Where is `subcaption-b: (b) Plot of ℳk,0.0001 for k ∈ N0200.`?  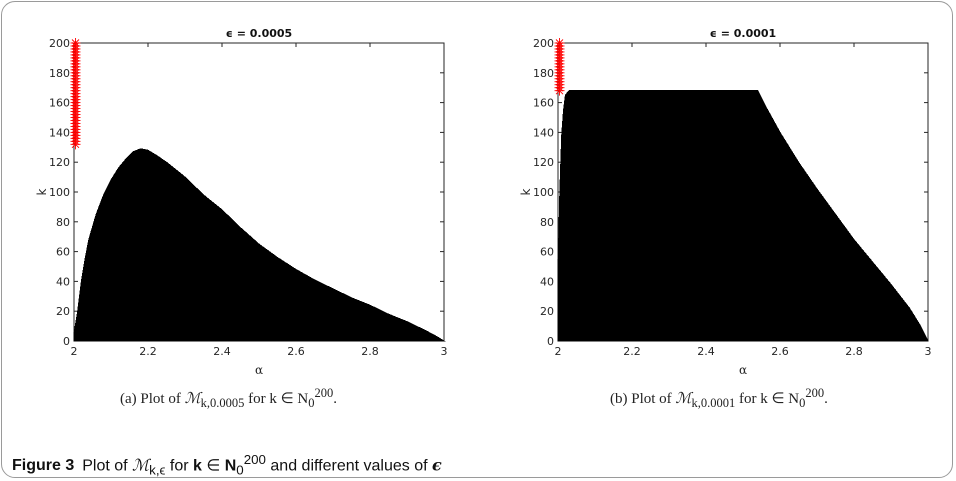 subcaption-b: (b) Plot of ℳk,0.0001 for k ∈ N0200. is located at coordinates (719, 398).